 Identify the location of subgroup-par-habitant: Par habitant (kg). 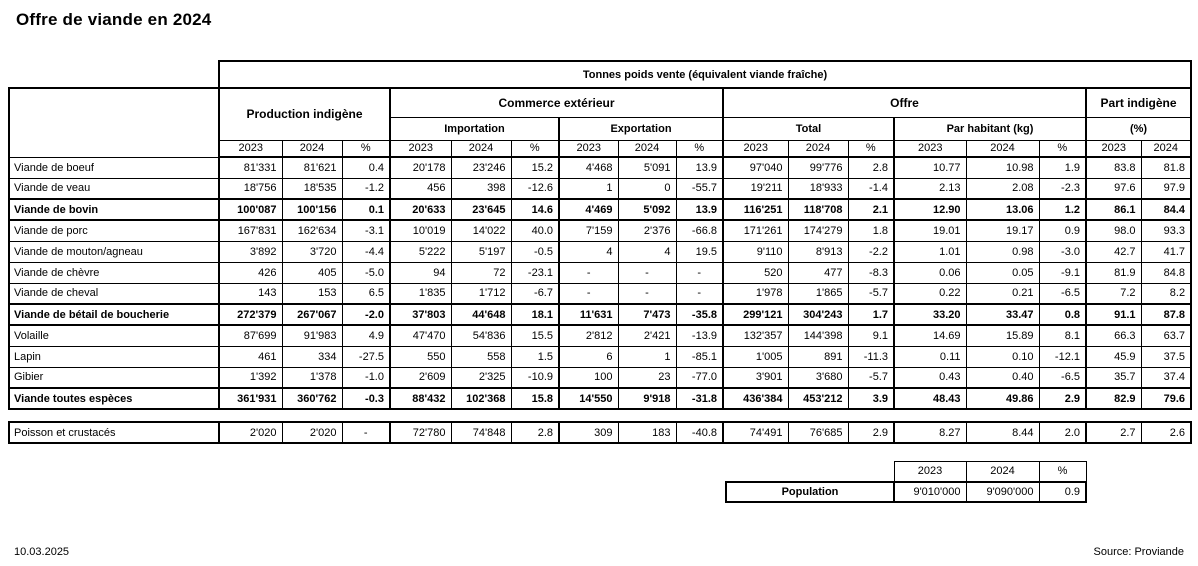
(990, 128).